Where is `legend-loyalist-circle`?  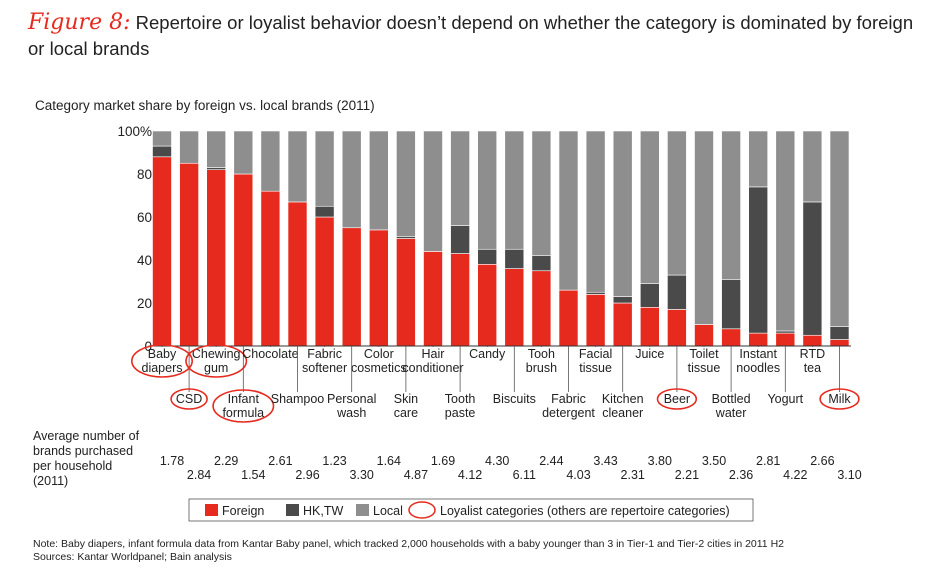 legend-loyalist-circle is located at coordinates (422, 510).